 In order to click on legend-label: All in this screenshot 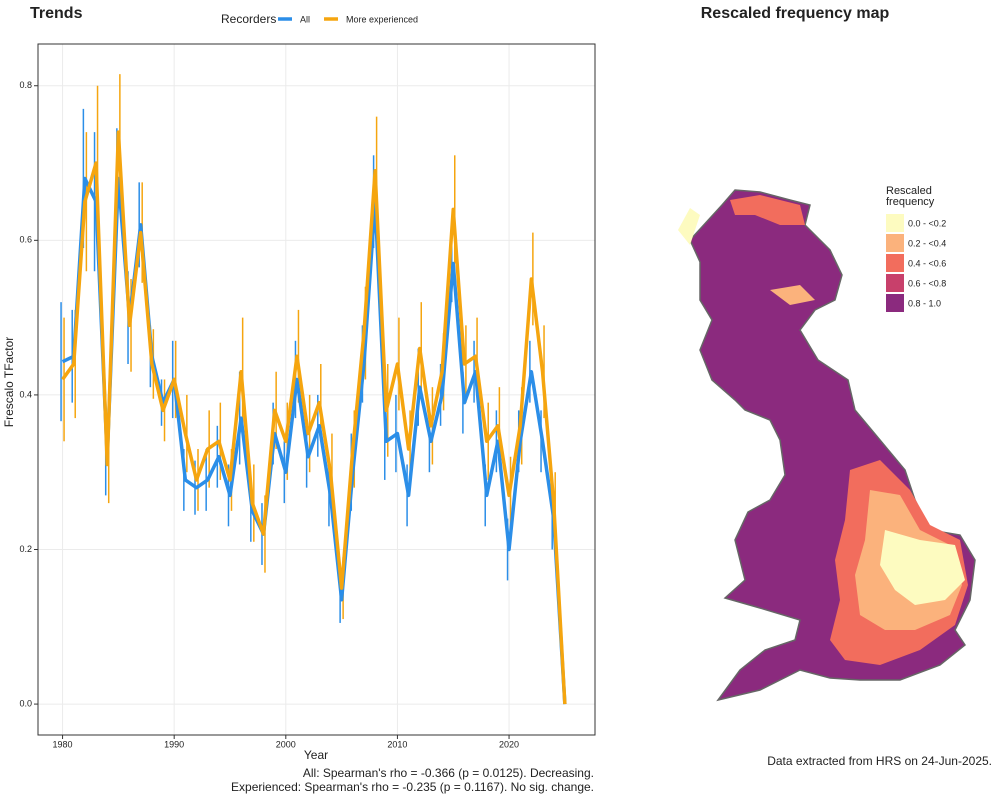, I will do `click(305, 19)`.